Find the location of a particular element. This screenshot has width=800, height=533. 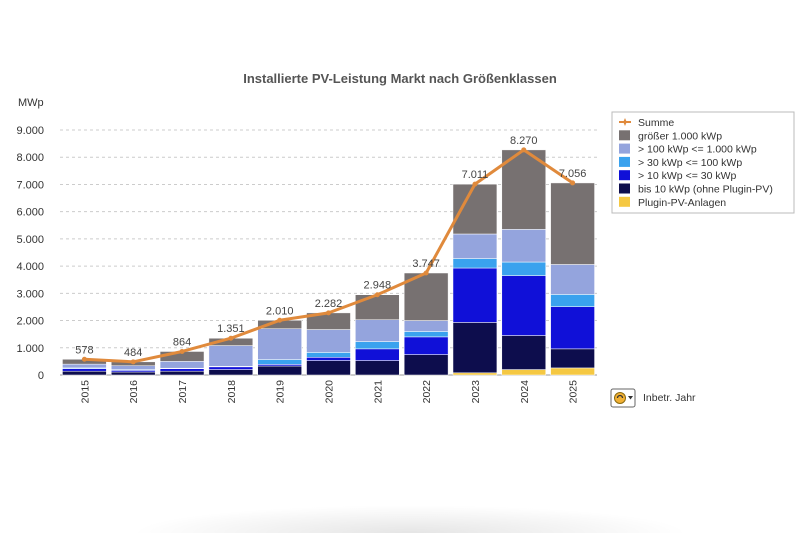

summe-data-label: 8.270 is located at coordinates (524, 141).